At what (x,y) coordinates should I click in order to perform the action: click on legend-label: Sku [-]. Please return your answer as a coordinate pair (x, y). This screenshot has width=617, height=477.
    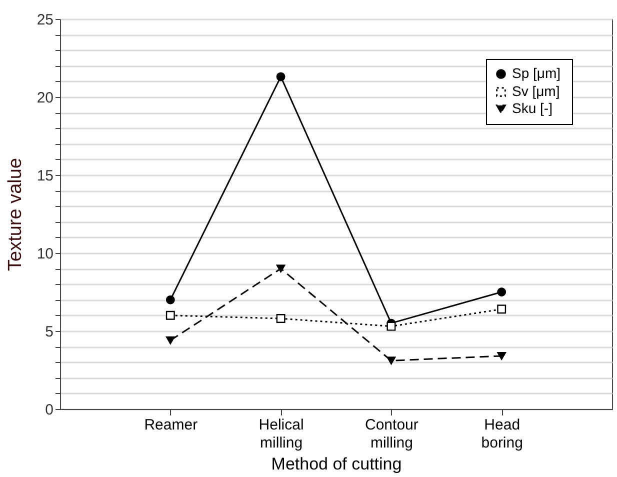
    Looking at the image, I should click on (532, 108).